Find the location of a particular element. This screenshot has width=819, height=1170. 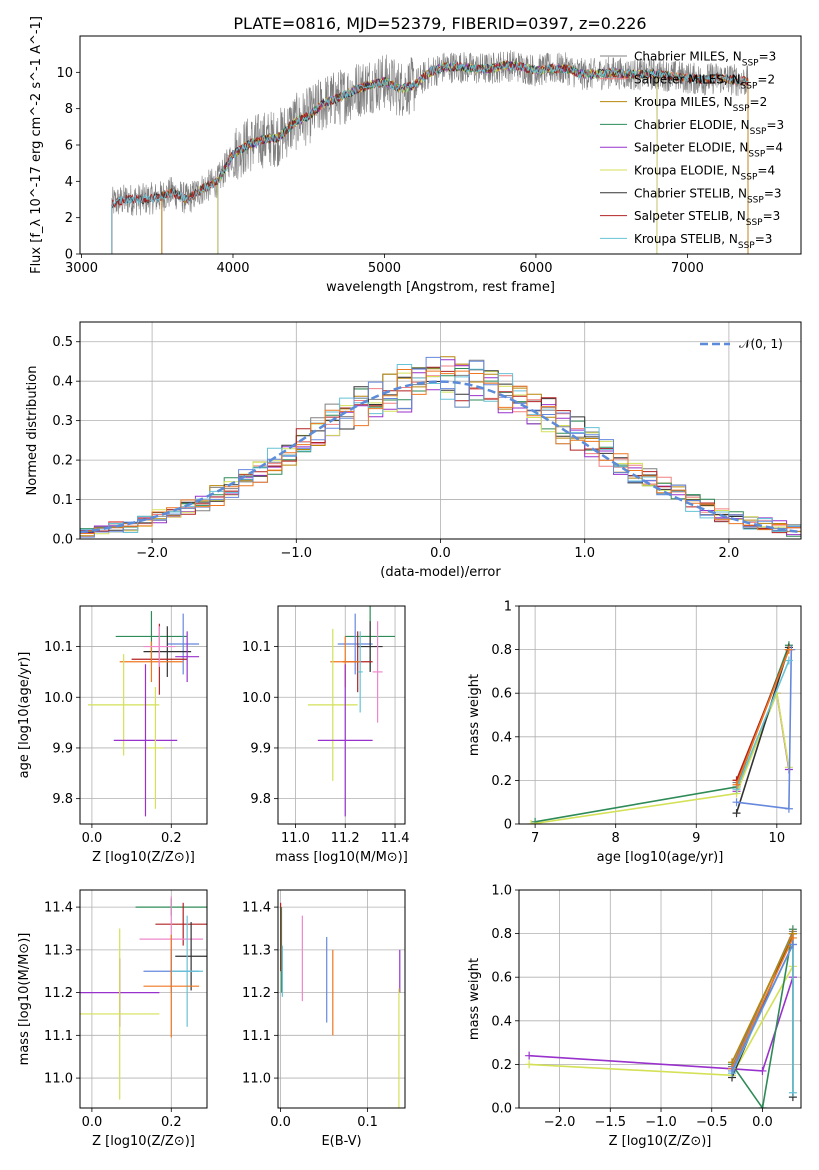

y-tick-label: 0.6 is located at coordinates (501, 694).